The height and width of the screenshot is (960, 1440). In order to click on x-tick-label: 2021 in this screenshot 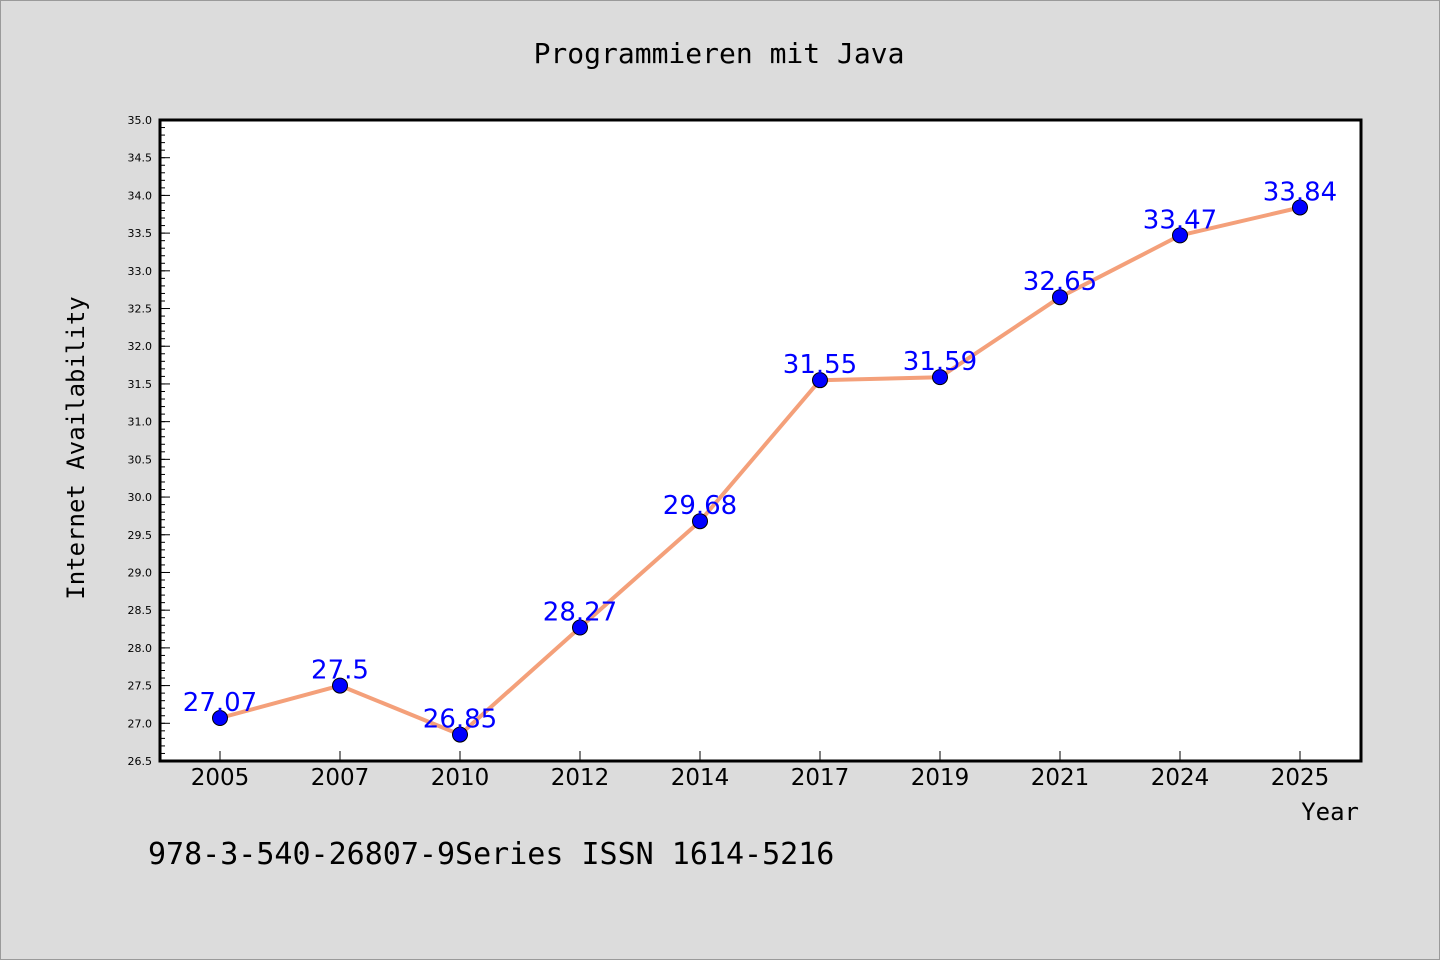, I will do `click(1060, 778)`.